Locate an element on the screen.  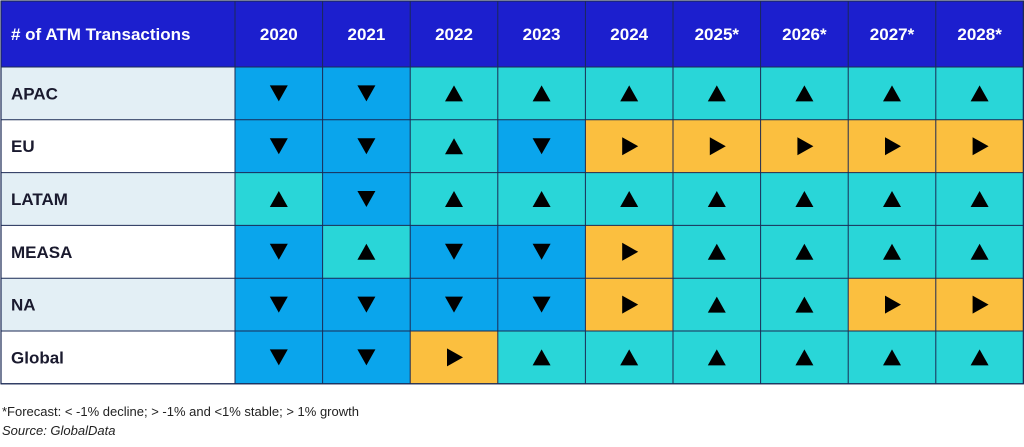
corner-label: # of ATM Transactions is located at coordinates (100, 34).